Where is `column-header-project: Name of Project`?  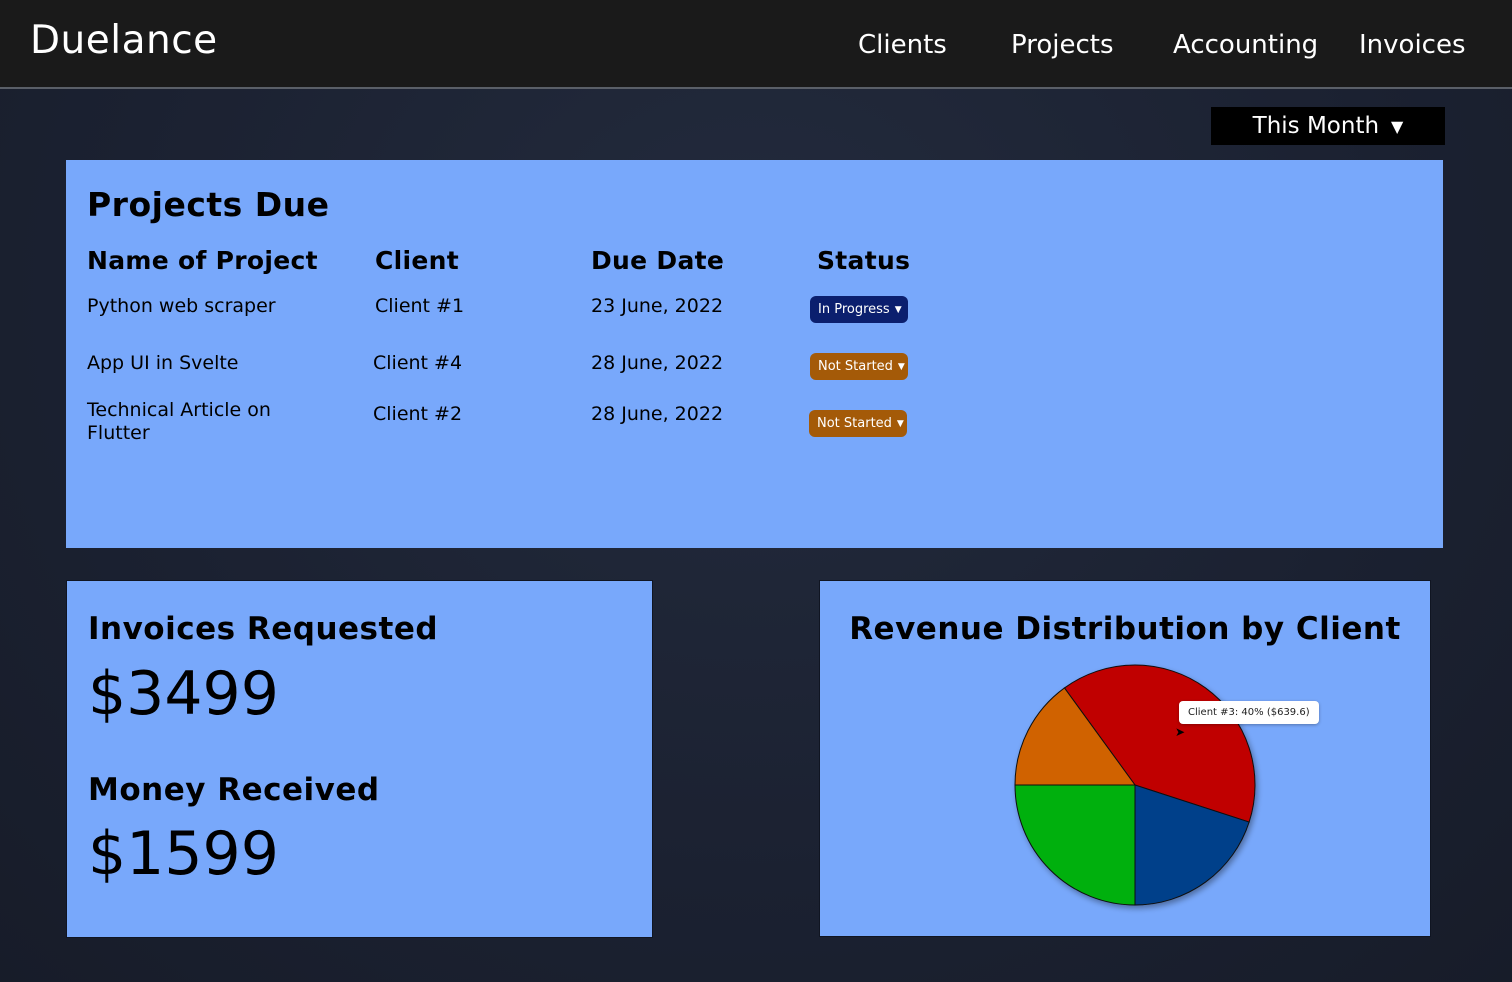 column-header-project: Name of Project is located at coordinates (202, 260).